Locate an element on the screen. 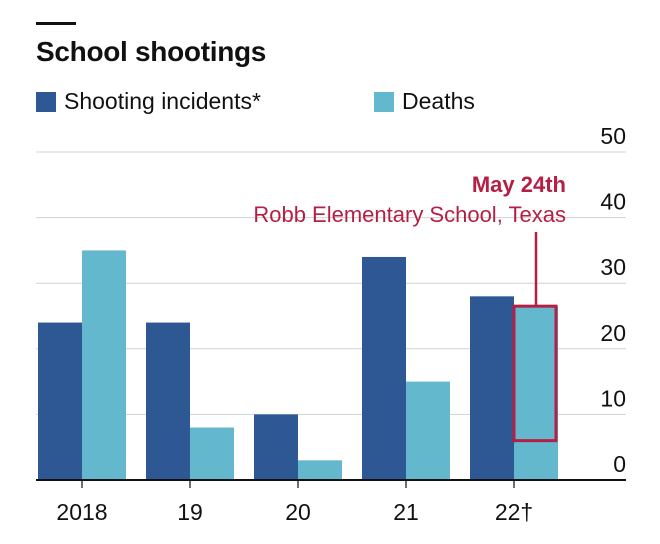 Image resolution: width=660 pixels, height=544 pixels. annotation-date: May 24th is located at coordinates (519, 184).